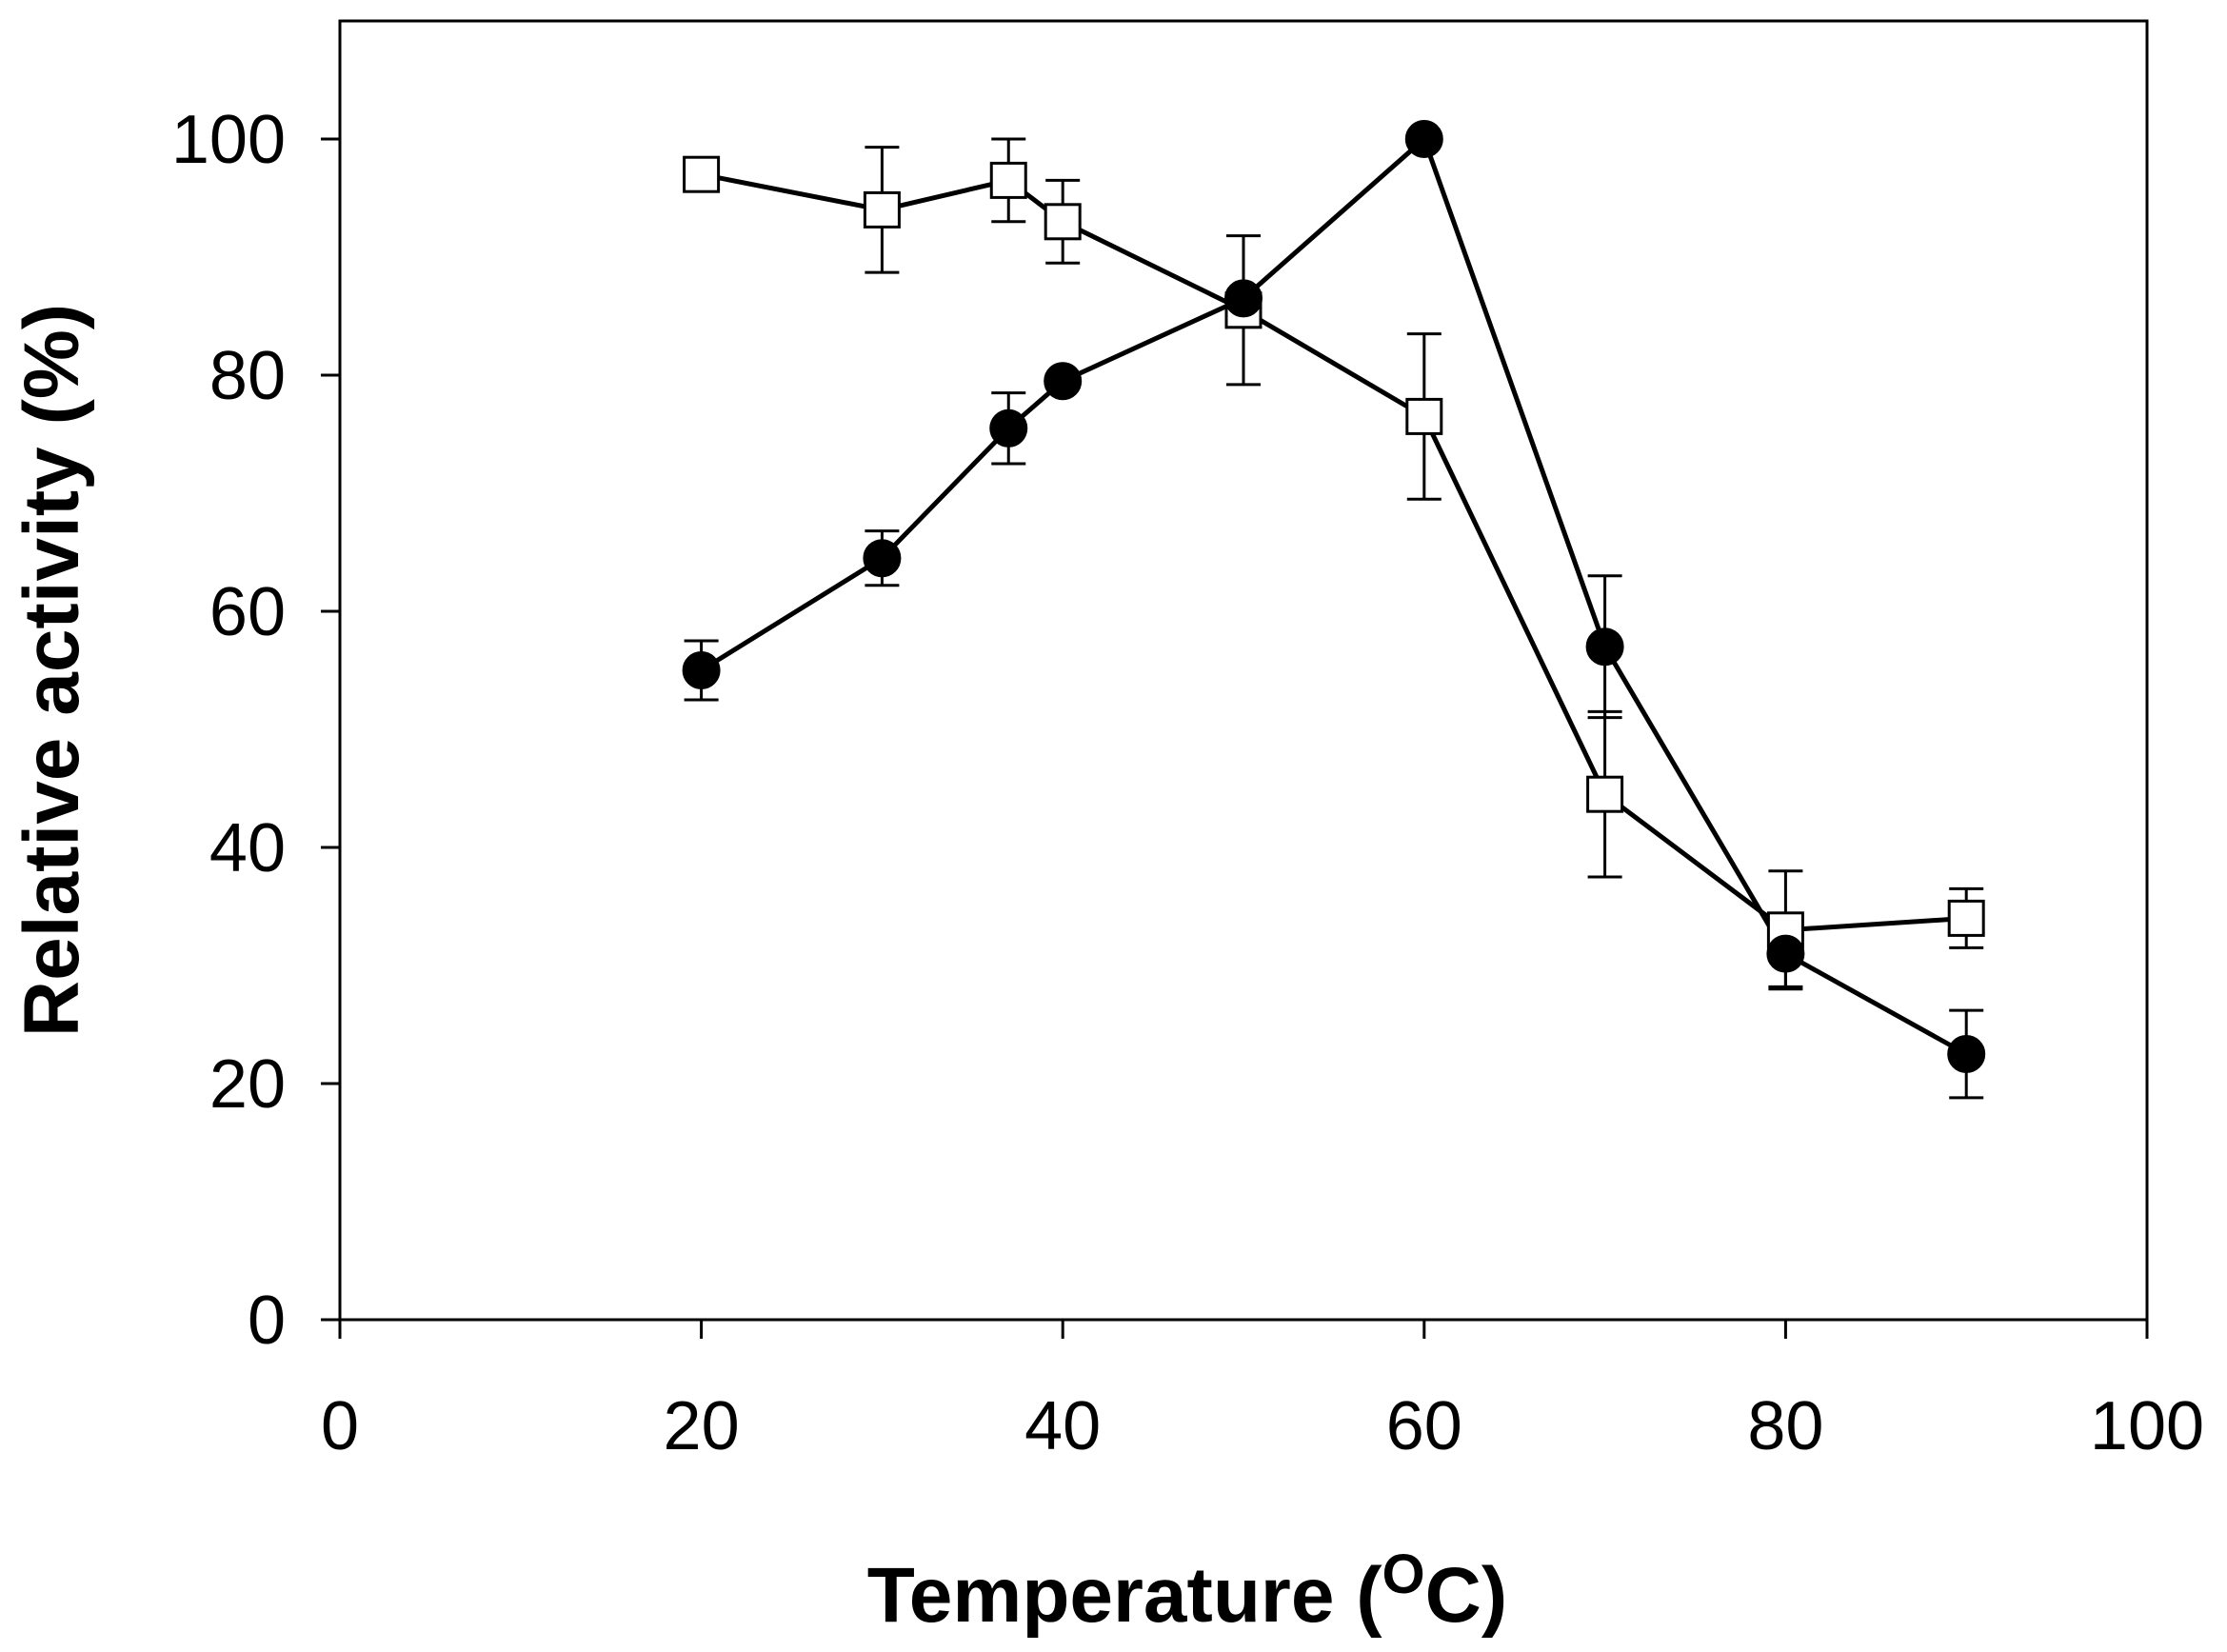  Describe the element at coordinates (247, 612) in the screenshot. I see `y-tick-label: 60` at that location.